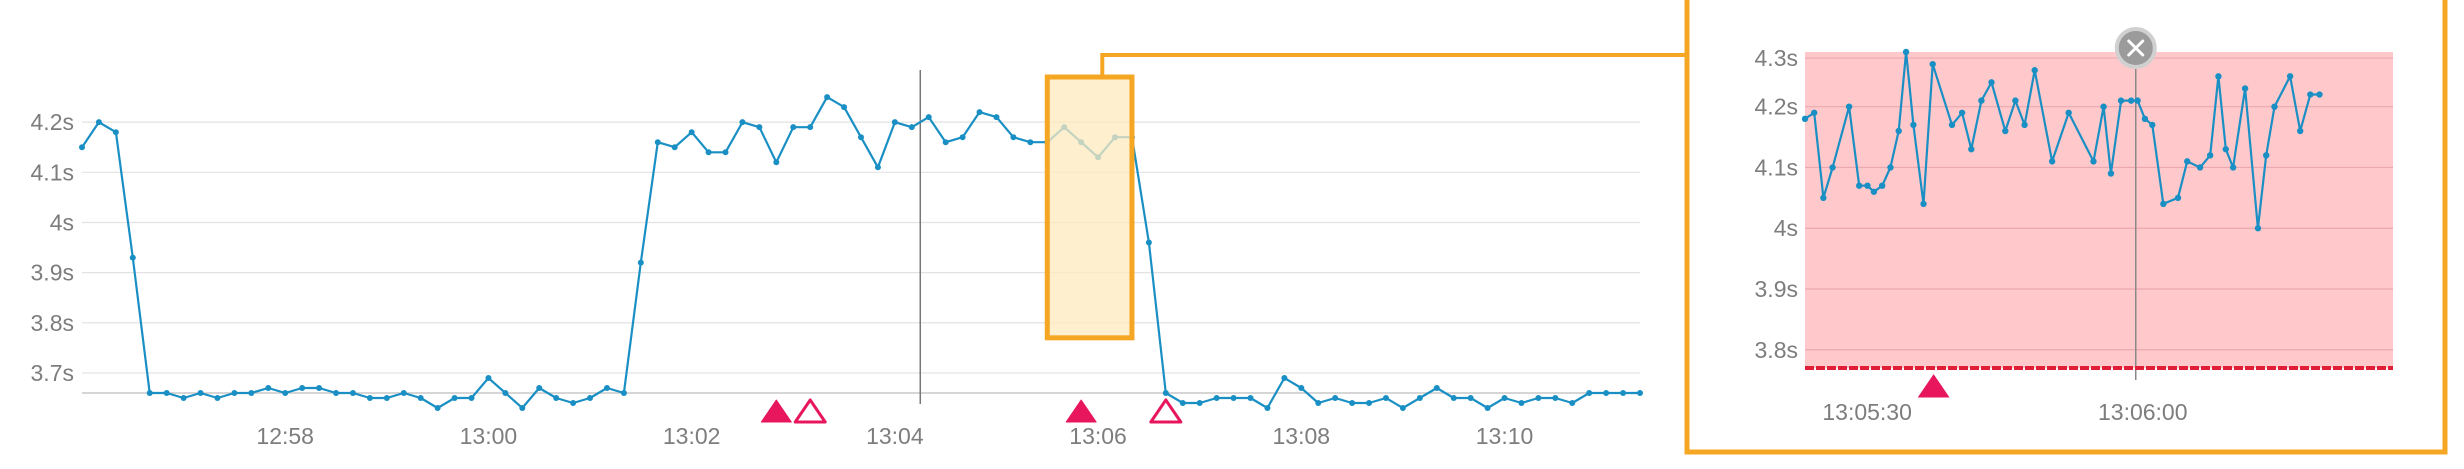 This screenshot has height=469, width=2464. What do you see at coordinates (1776, 289) in the screenshot?
I see `zoom-y-tick-label: 3.9s` at bounding box center [1776, 289].